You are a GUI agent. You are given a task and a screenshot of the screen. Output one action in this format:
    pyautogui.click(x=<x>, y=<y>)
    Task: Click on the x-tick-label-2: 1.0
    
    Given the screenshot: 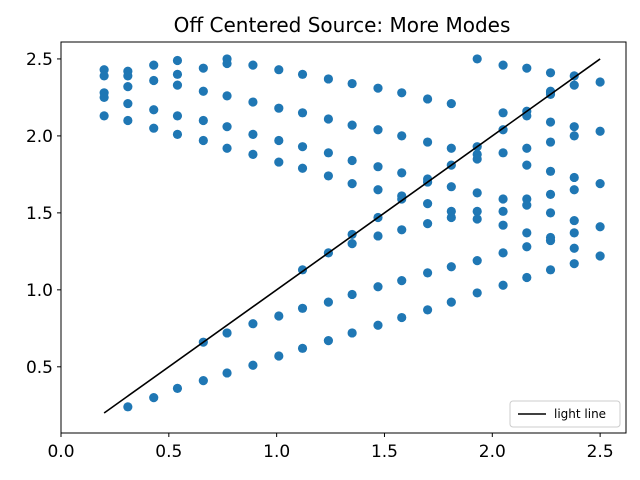 What is the action you would take?
    pyautogui.click(x=276, y=452)
    